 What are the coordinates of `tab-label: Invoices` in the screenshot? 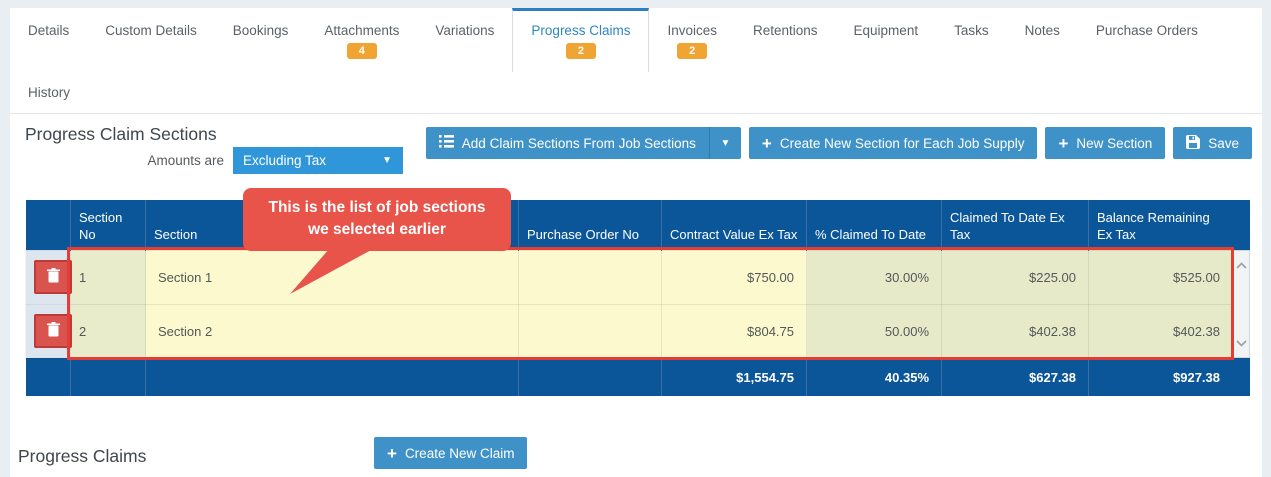 It's located at (692, 30).